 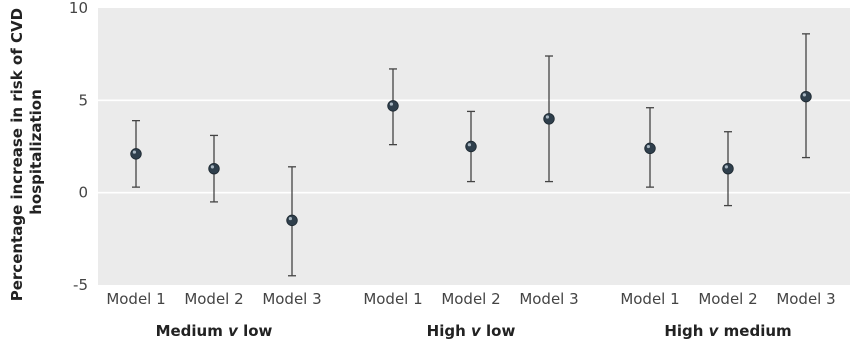 I want to click on y-axis-label-line-1: Percentage increase in risk of CVD, so click(x=17, y=154).